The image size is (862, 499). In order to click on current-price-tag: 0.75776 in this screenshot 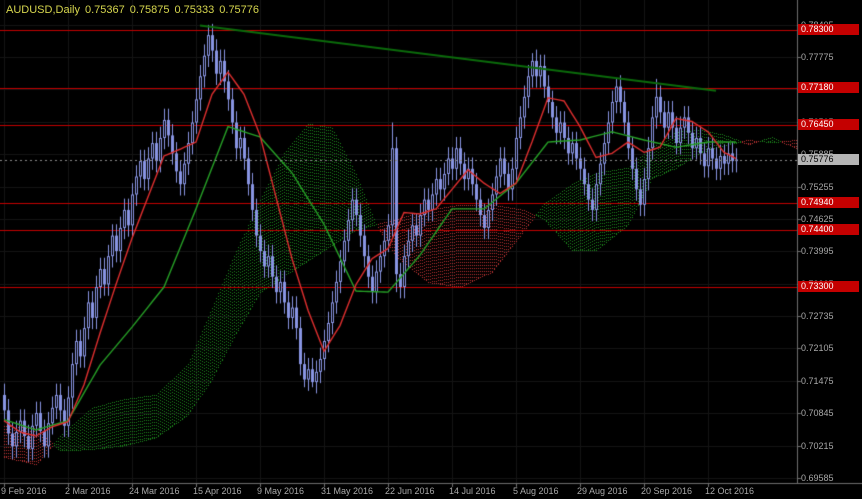, I will do `click(828, 159)`.